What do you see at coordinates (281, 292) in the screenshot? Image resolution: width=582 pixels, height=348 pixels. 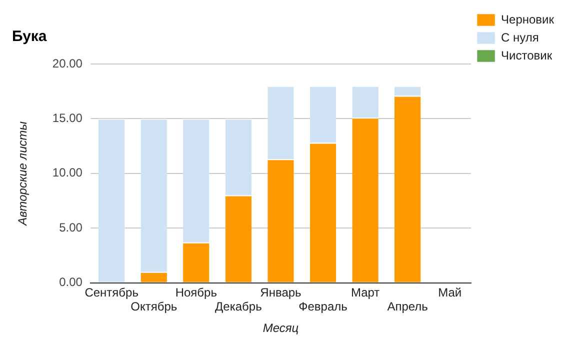 I see `x-tick-label: Январь` at bounding box center [281, 292].